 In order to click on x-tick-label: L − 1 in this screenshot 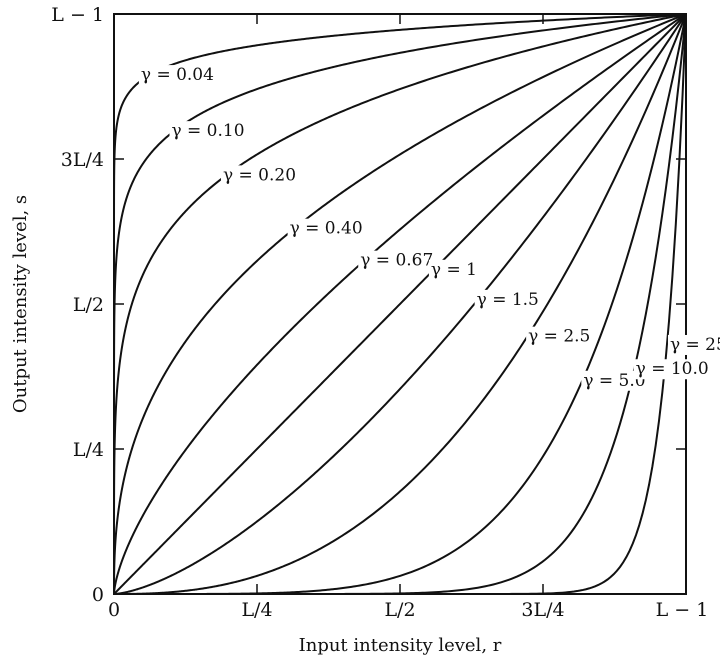, I will do `click(682, 610)`.